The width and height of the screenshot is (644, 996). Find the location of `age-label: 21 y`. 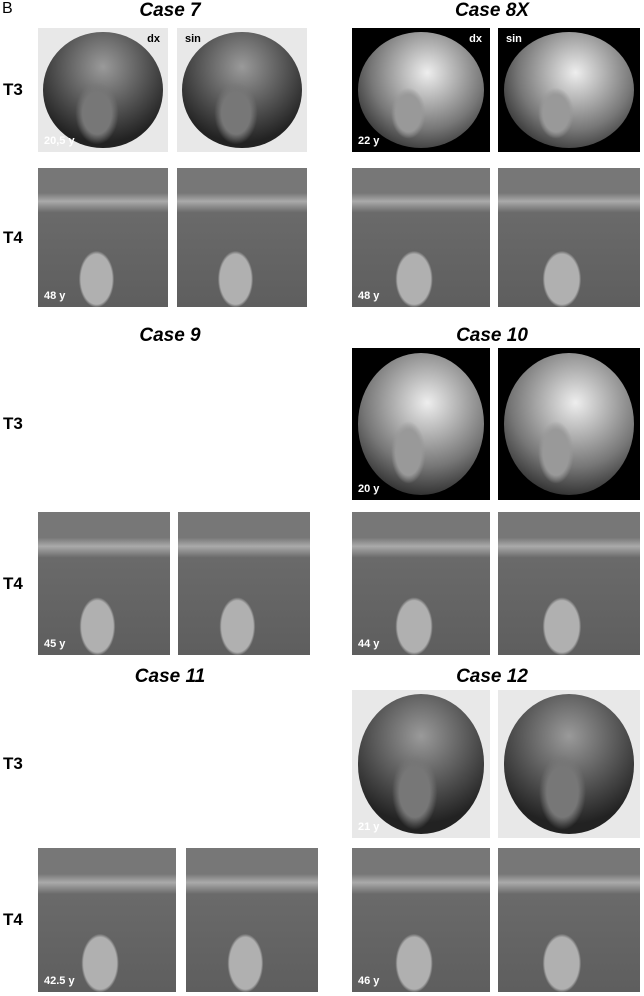

age-label: 21 y is located at coordinates (369, 827).